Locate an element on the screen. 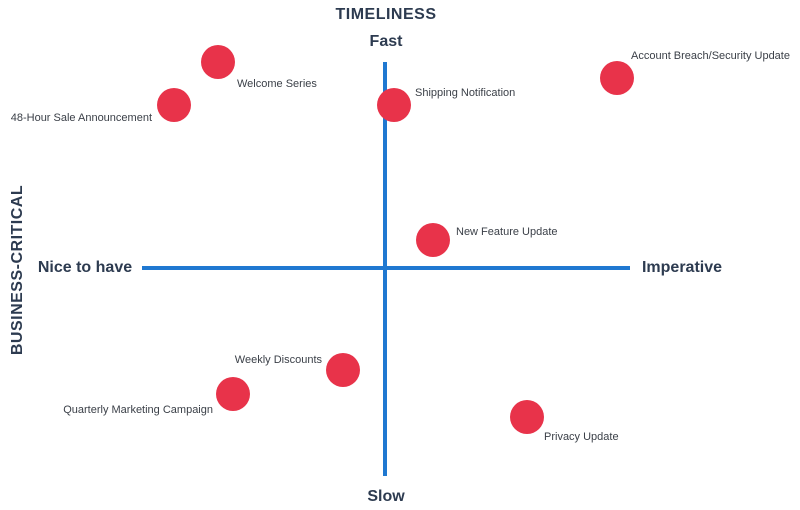  side-label: BUSINESS-CRITICAL is located at coordinates (17, 270).